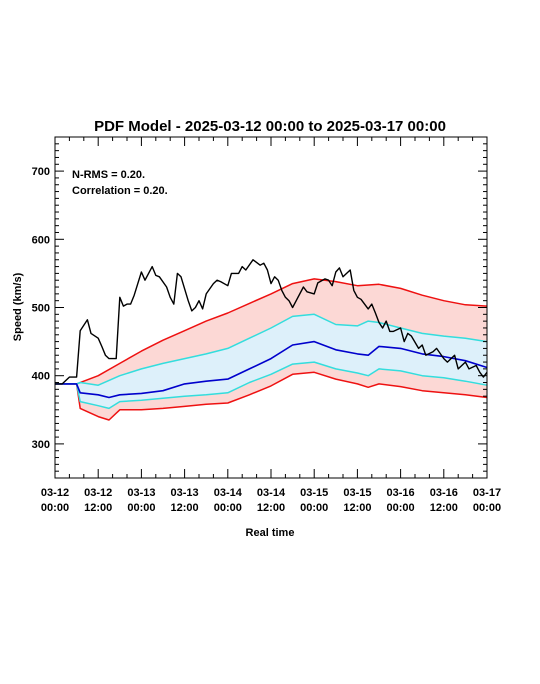 This screenshot has width=540, height=684. What do you see at coordinates (120, 191) in the screenshot?
I see `correlation-annotation: Correlation = 0.20.` at bounding box center [120, 191].